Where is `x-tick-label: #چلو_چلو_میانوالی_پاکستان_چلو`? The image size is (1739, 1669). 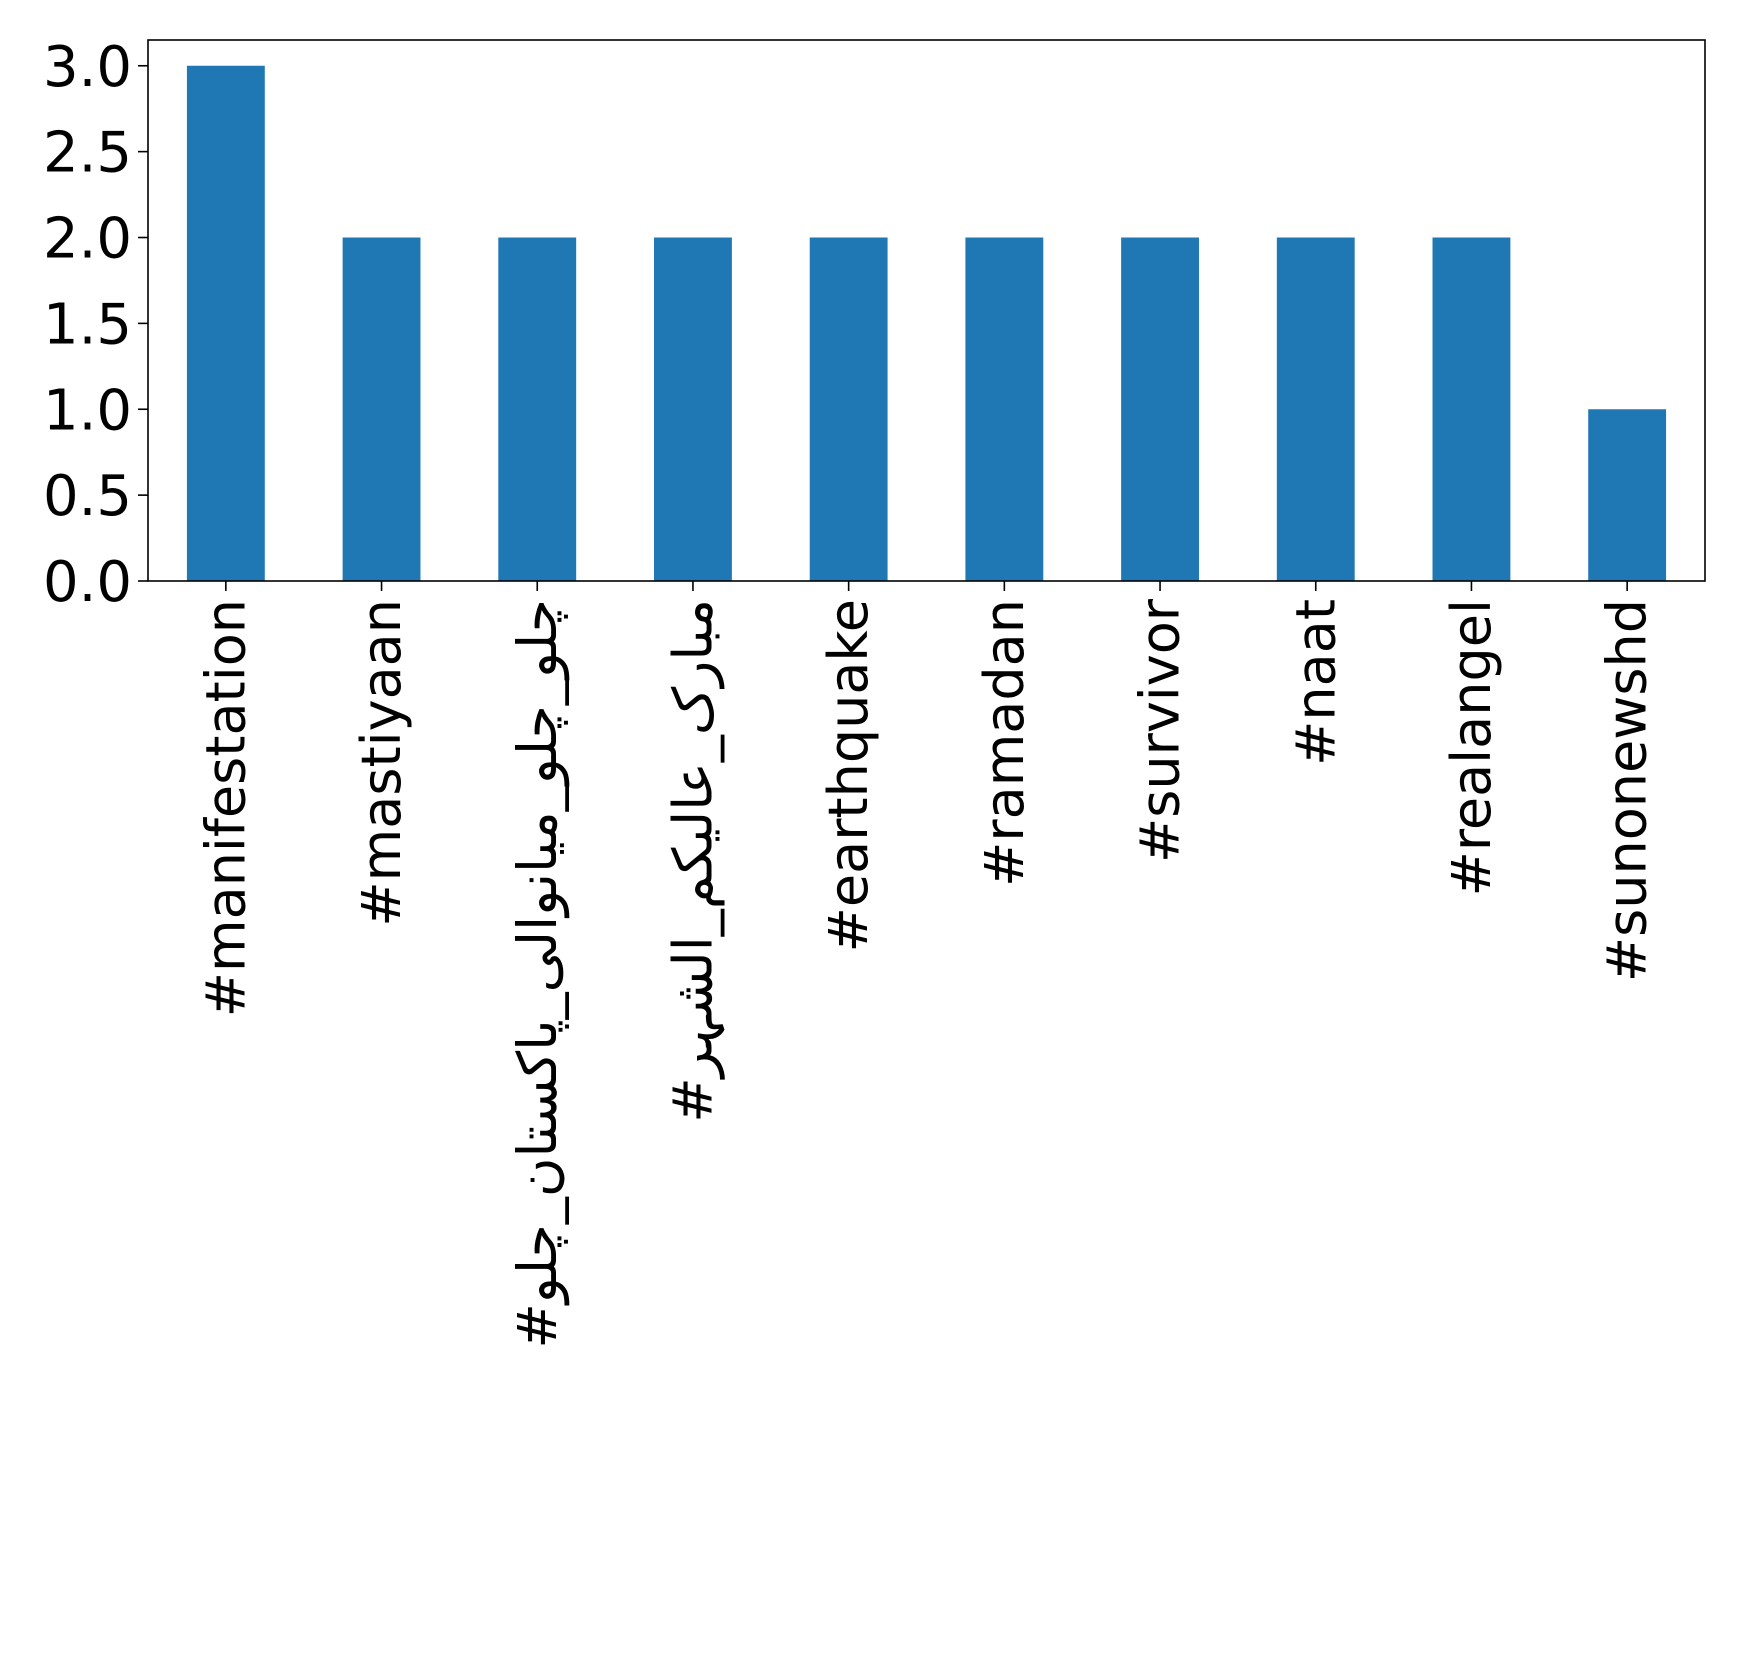
x-tick-label: #چلو_چلو_میانوالی_پاکستان_چلو is located at coordinates (537, 974).